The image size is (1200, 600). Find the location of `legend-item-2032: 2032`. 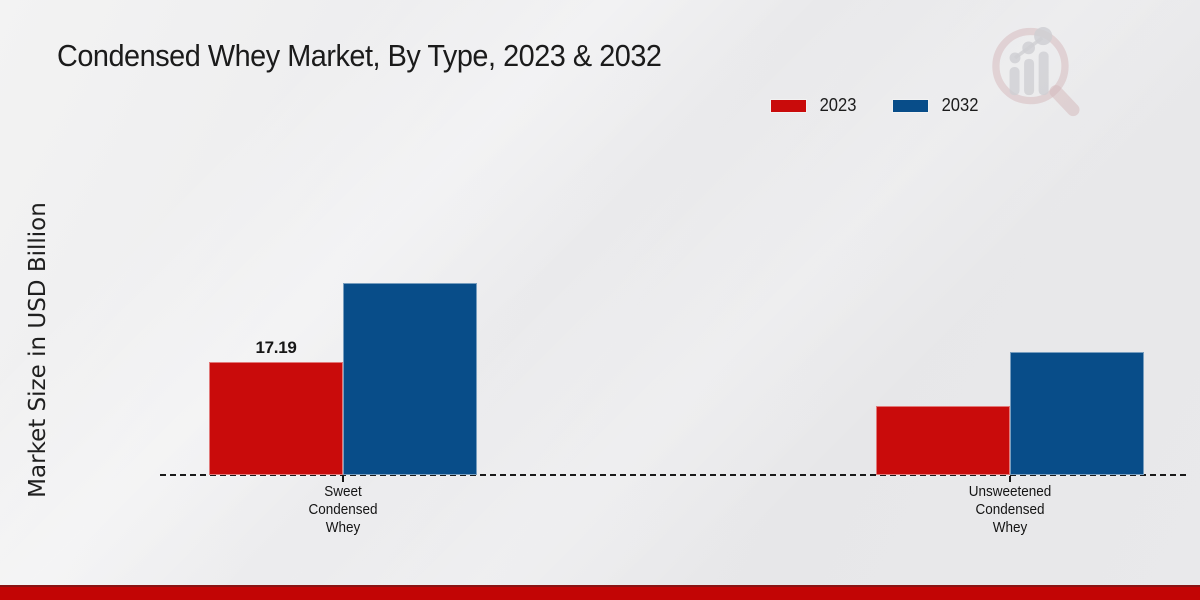

legend-item-2032: 2032 is located at coordinates (936, 105).